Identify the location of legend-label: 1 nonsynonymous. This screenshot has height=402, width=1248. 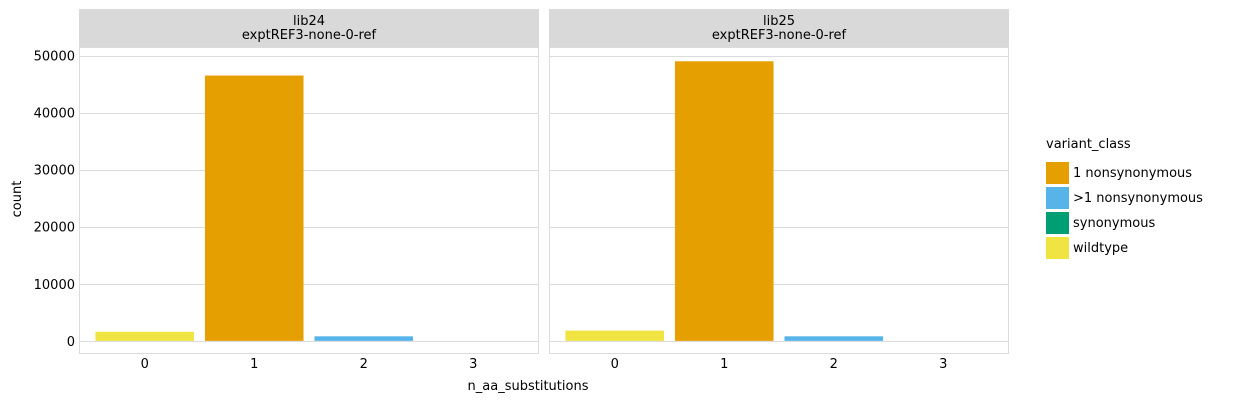
(1132, 173).